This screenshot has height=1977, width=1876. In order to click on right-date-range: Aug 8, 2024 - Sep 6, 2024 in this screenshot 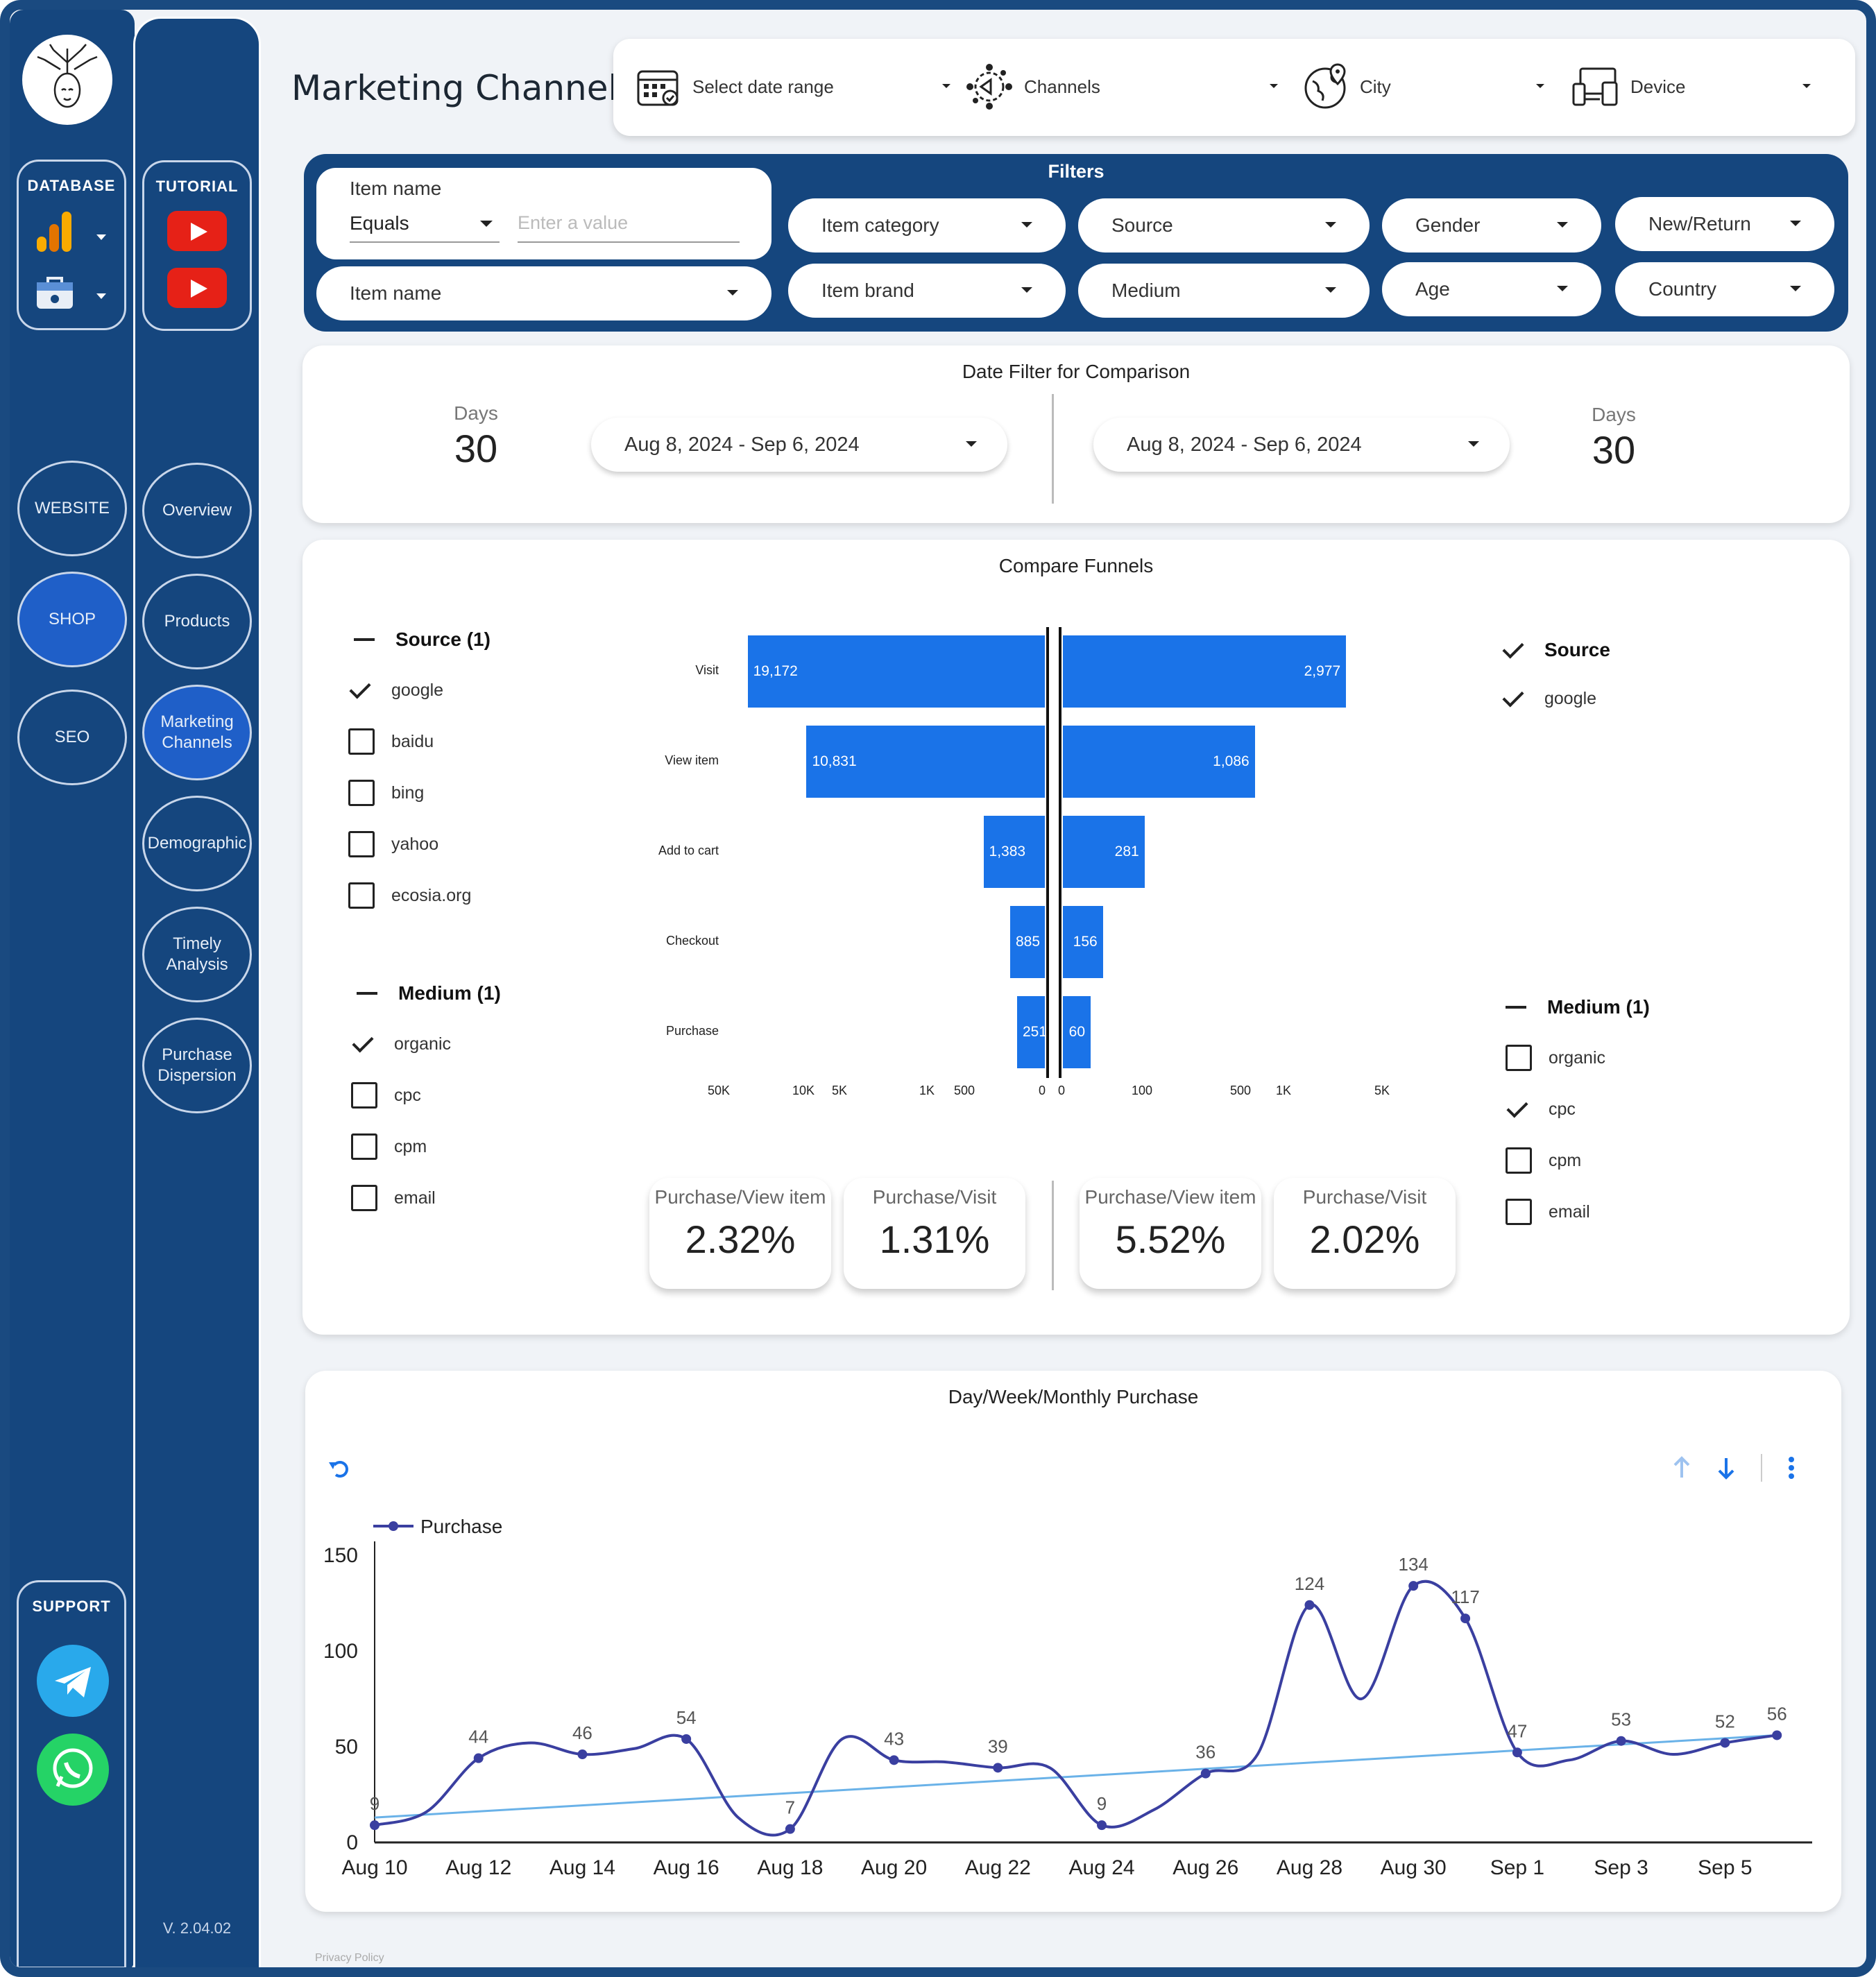, I will do `click(1301, 445)`.